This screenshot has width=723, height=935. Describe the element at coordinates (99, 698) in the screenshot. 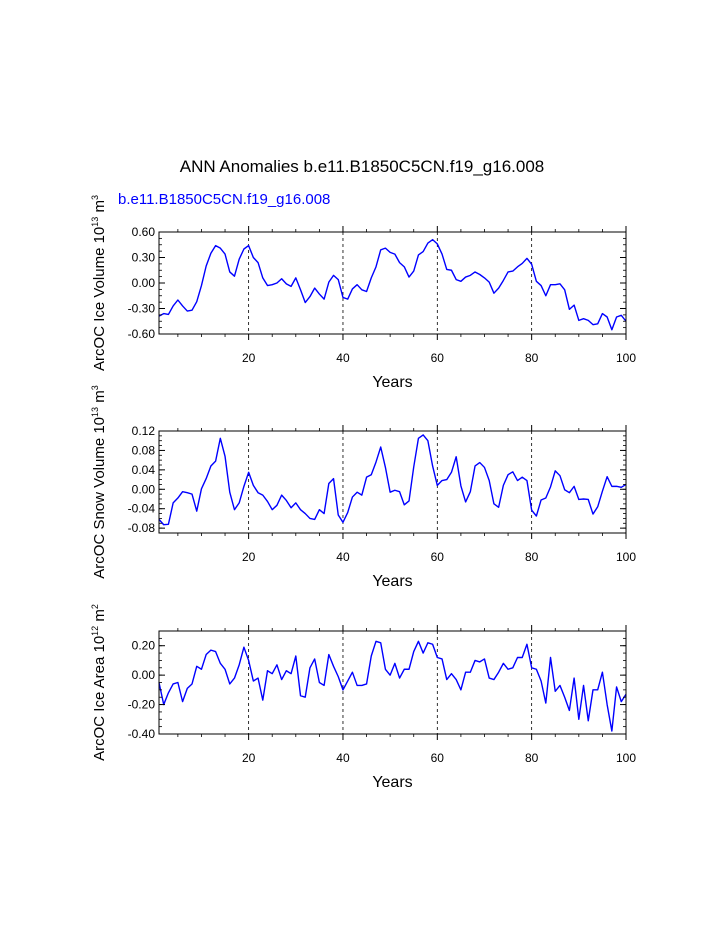

I see `y-label-text: ArcOC Ice Area 10` at that location.